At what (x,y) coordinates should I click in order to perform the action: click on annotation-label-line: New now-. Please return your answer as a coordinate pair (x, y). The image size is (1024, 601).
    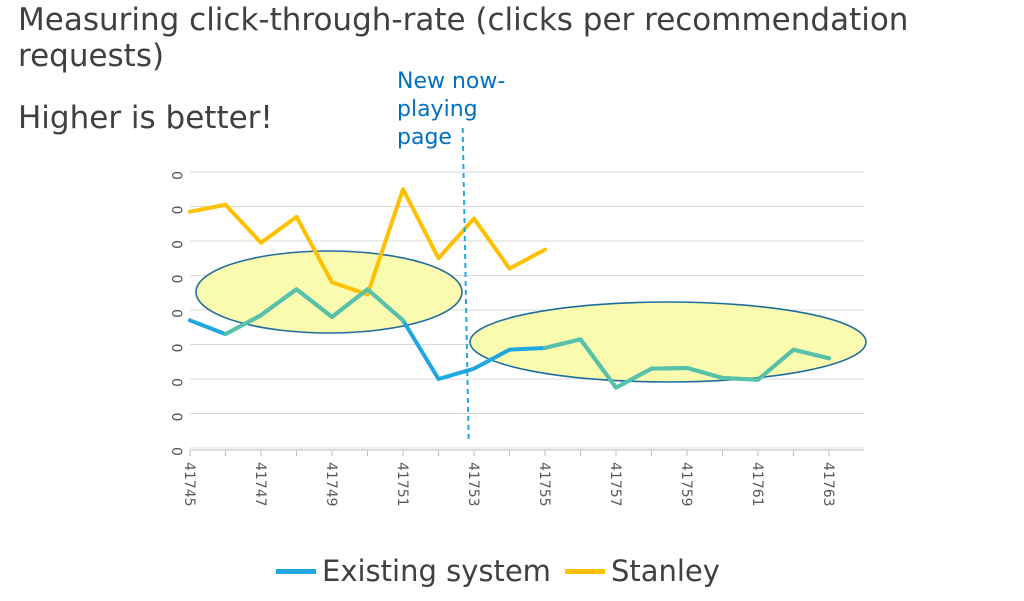
    Looking at the image, I should click on (451, 81).